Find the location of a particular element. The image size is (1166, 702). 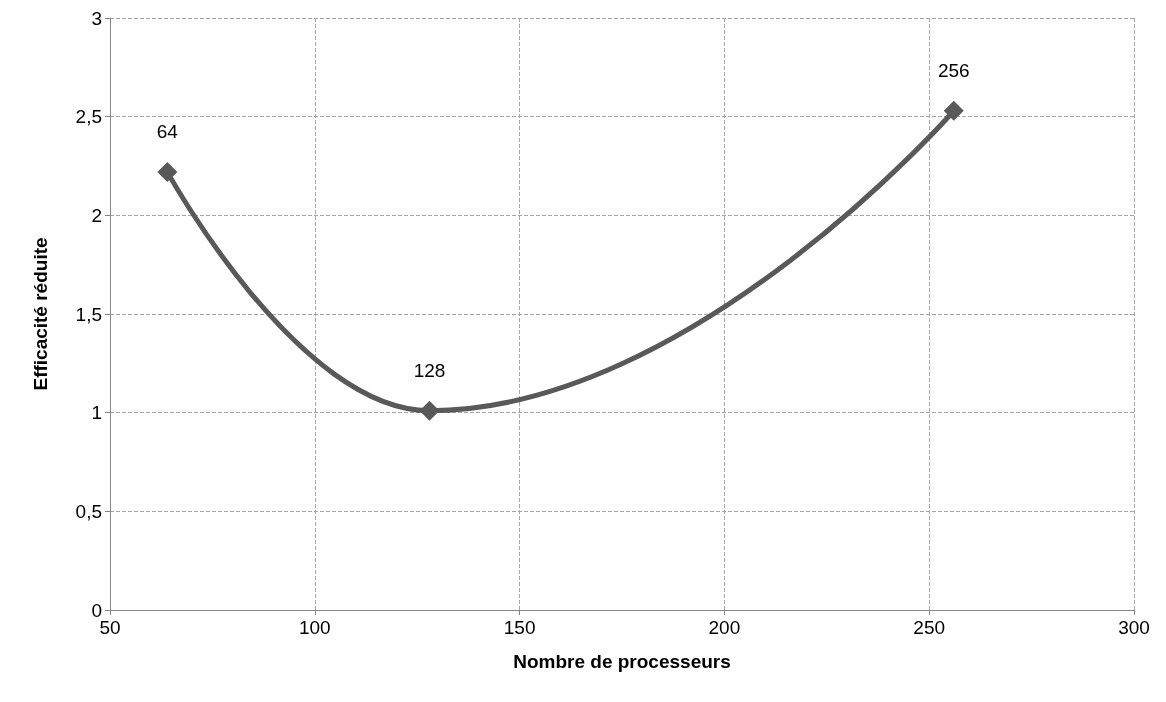

x-tick-label: 300 is located at coordinates (1134, 627).